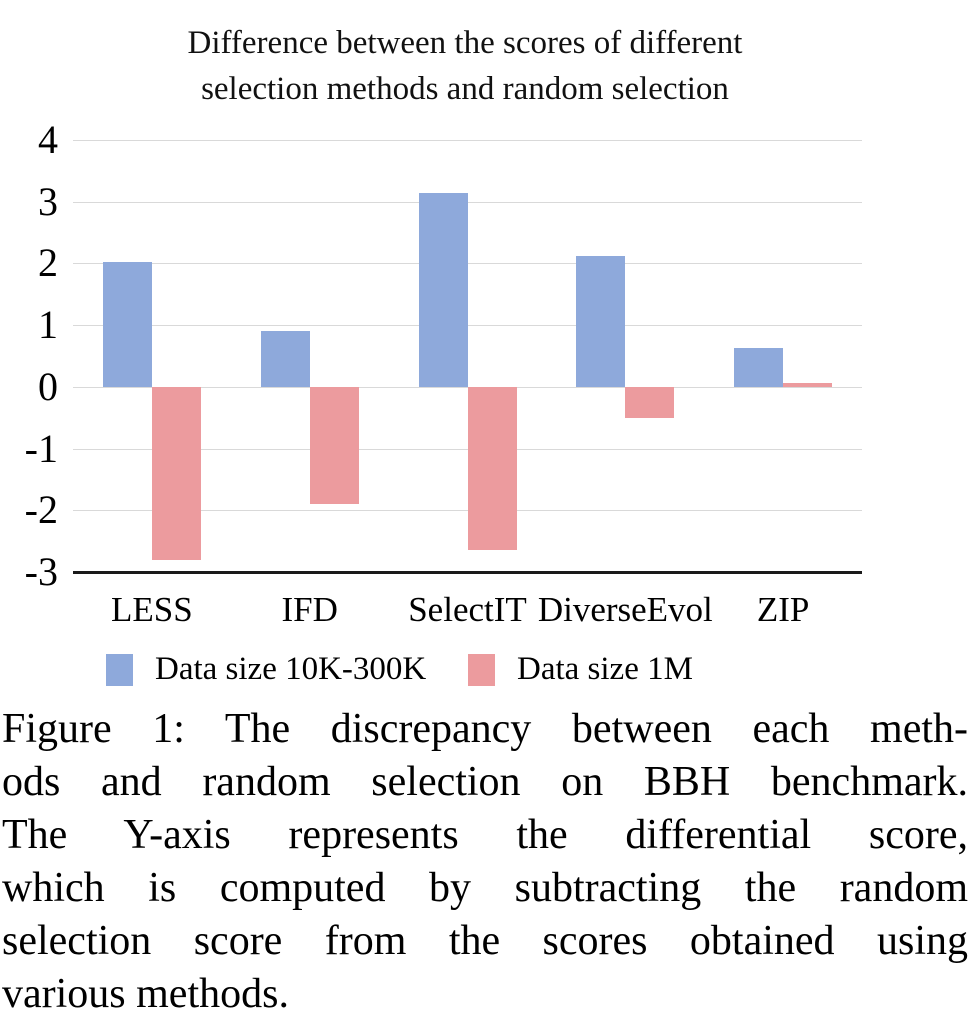  What do you see at coordinates (48, 263) in the screenshot?
I see `y-tick-label-2: 2` at bounding box center [48, 263].